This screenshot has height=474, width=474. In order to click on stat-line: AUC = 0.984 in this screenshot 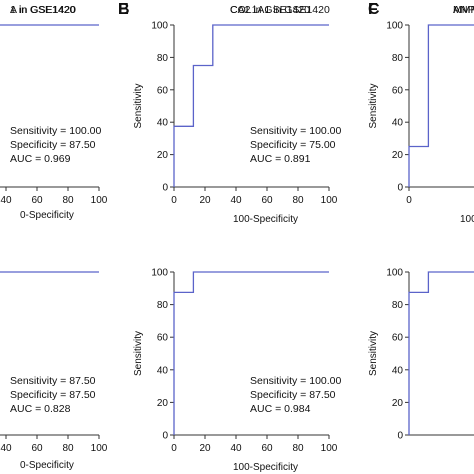, I will do `click(280, 409)`.